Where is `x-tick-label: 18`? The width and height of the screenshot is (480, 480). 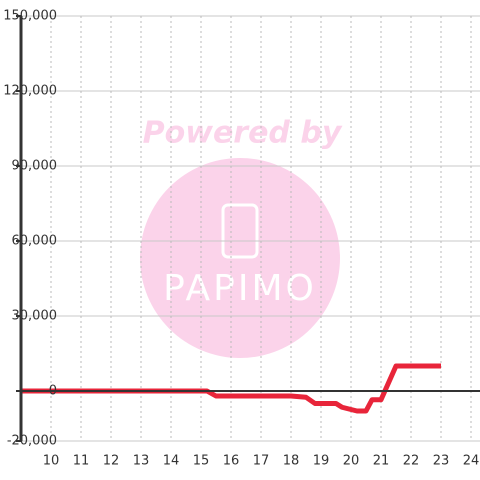
x-tick-label: 18 is located at coordinates (291, 461).